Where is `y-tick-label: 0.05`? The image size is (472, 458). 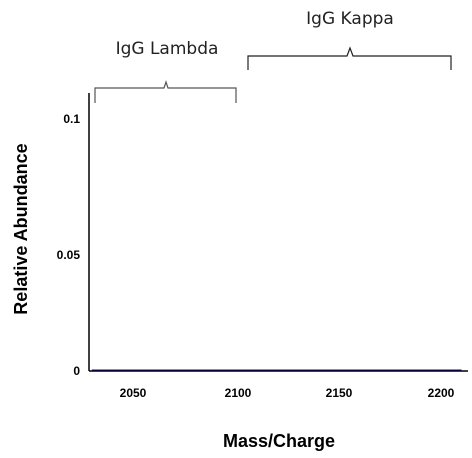 y-tick-label: 0.05 is located at coordinates (69, 255).